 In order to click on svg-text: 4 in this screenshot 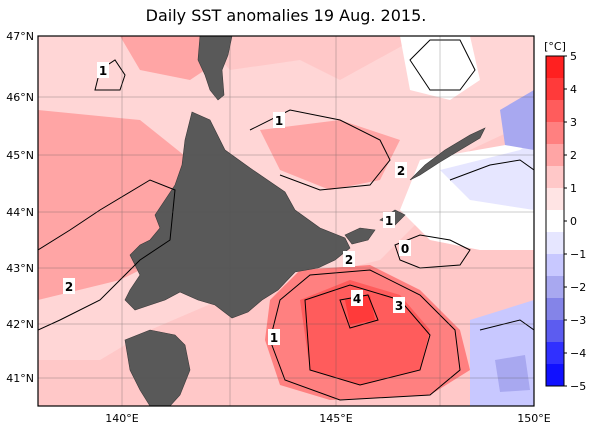, I will do `click(357, 299)`.